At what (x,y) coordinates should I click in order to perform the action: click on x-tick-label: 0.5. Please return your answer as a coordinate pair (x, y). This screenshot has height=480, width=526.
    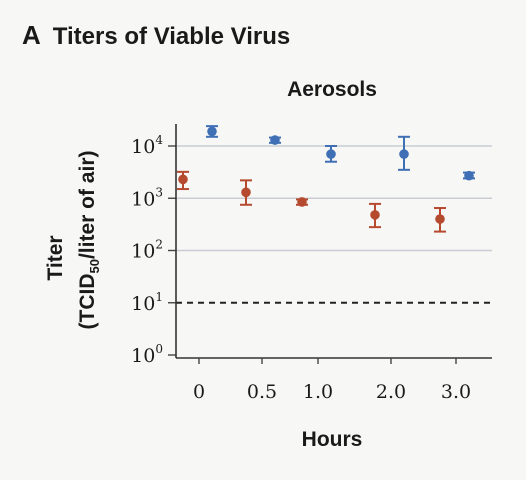
    Looking at the image, I should click on (262, 392).